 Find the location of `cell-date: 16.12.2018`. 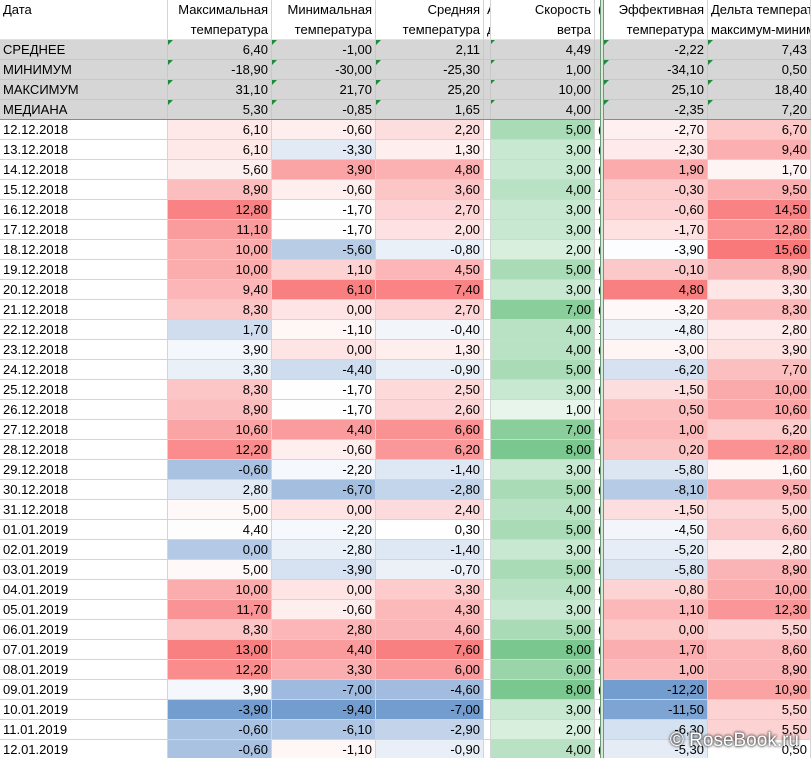

cell-date: 16.12.2018 is located at coordinates (84, 210).